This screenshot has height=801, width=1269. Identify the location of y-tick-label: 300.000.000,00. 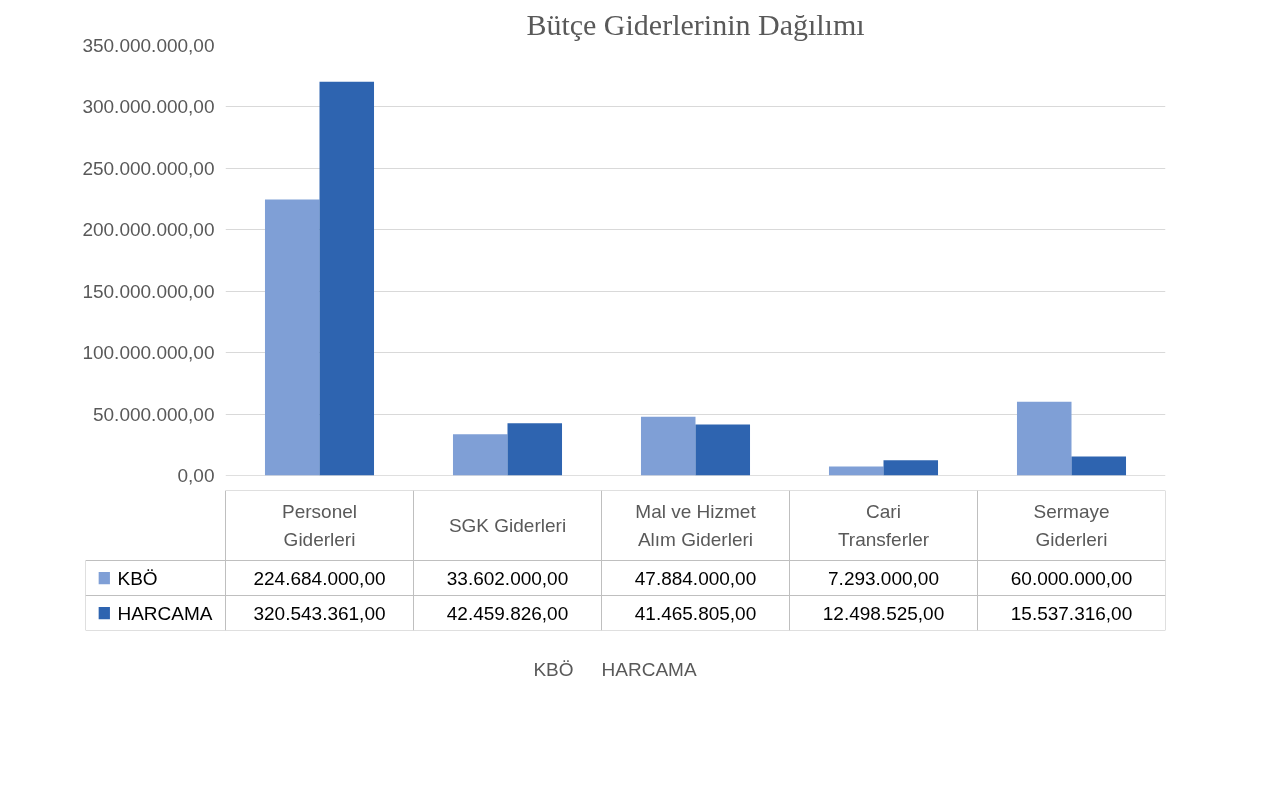
(148, 107).